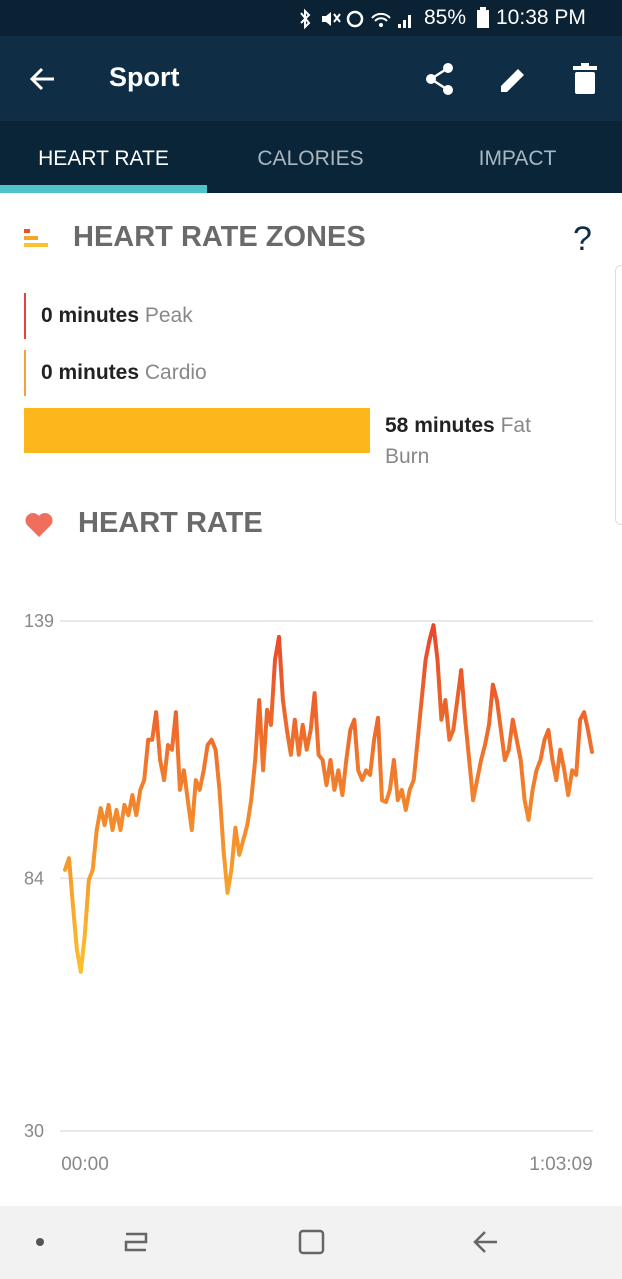 The image size is (622, 1279). What do you see at coordinates (458, 441) in the screenshot?
I see `zone-name: Fat Burn` at bounding box center [458, 441].